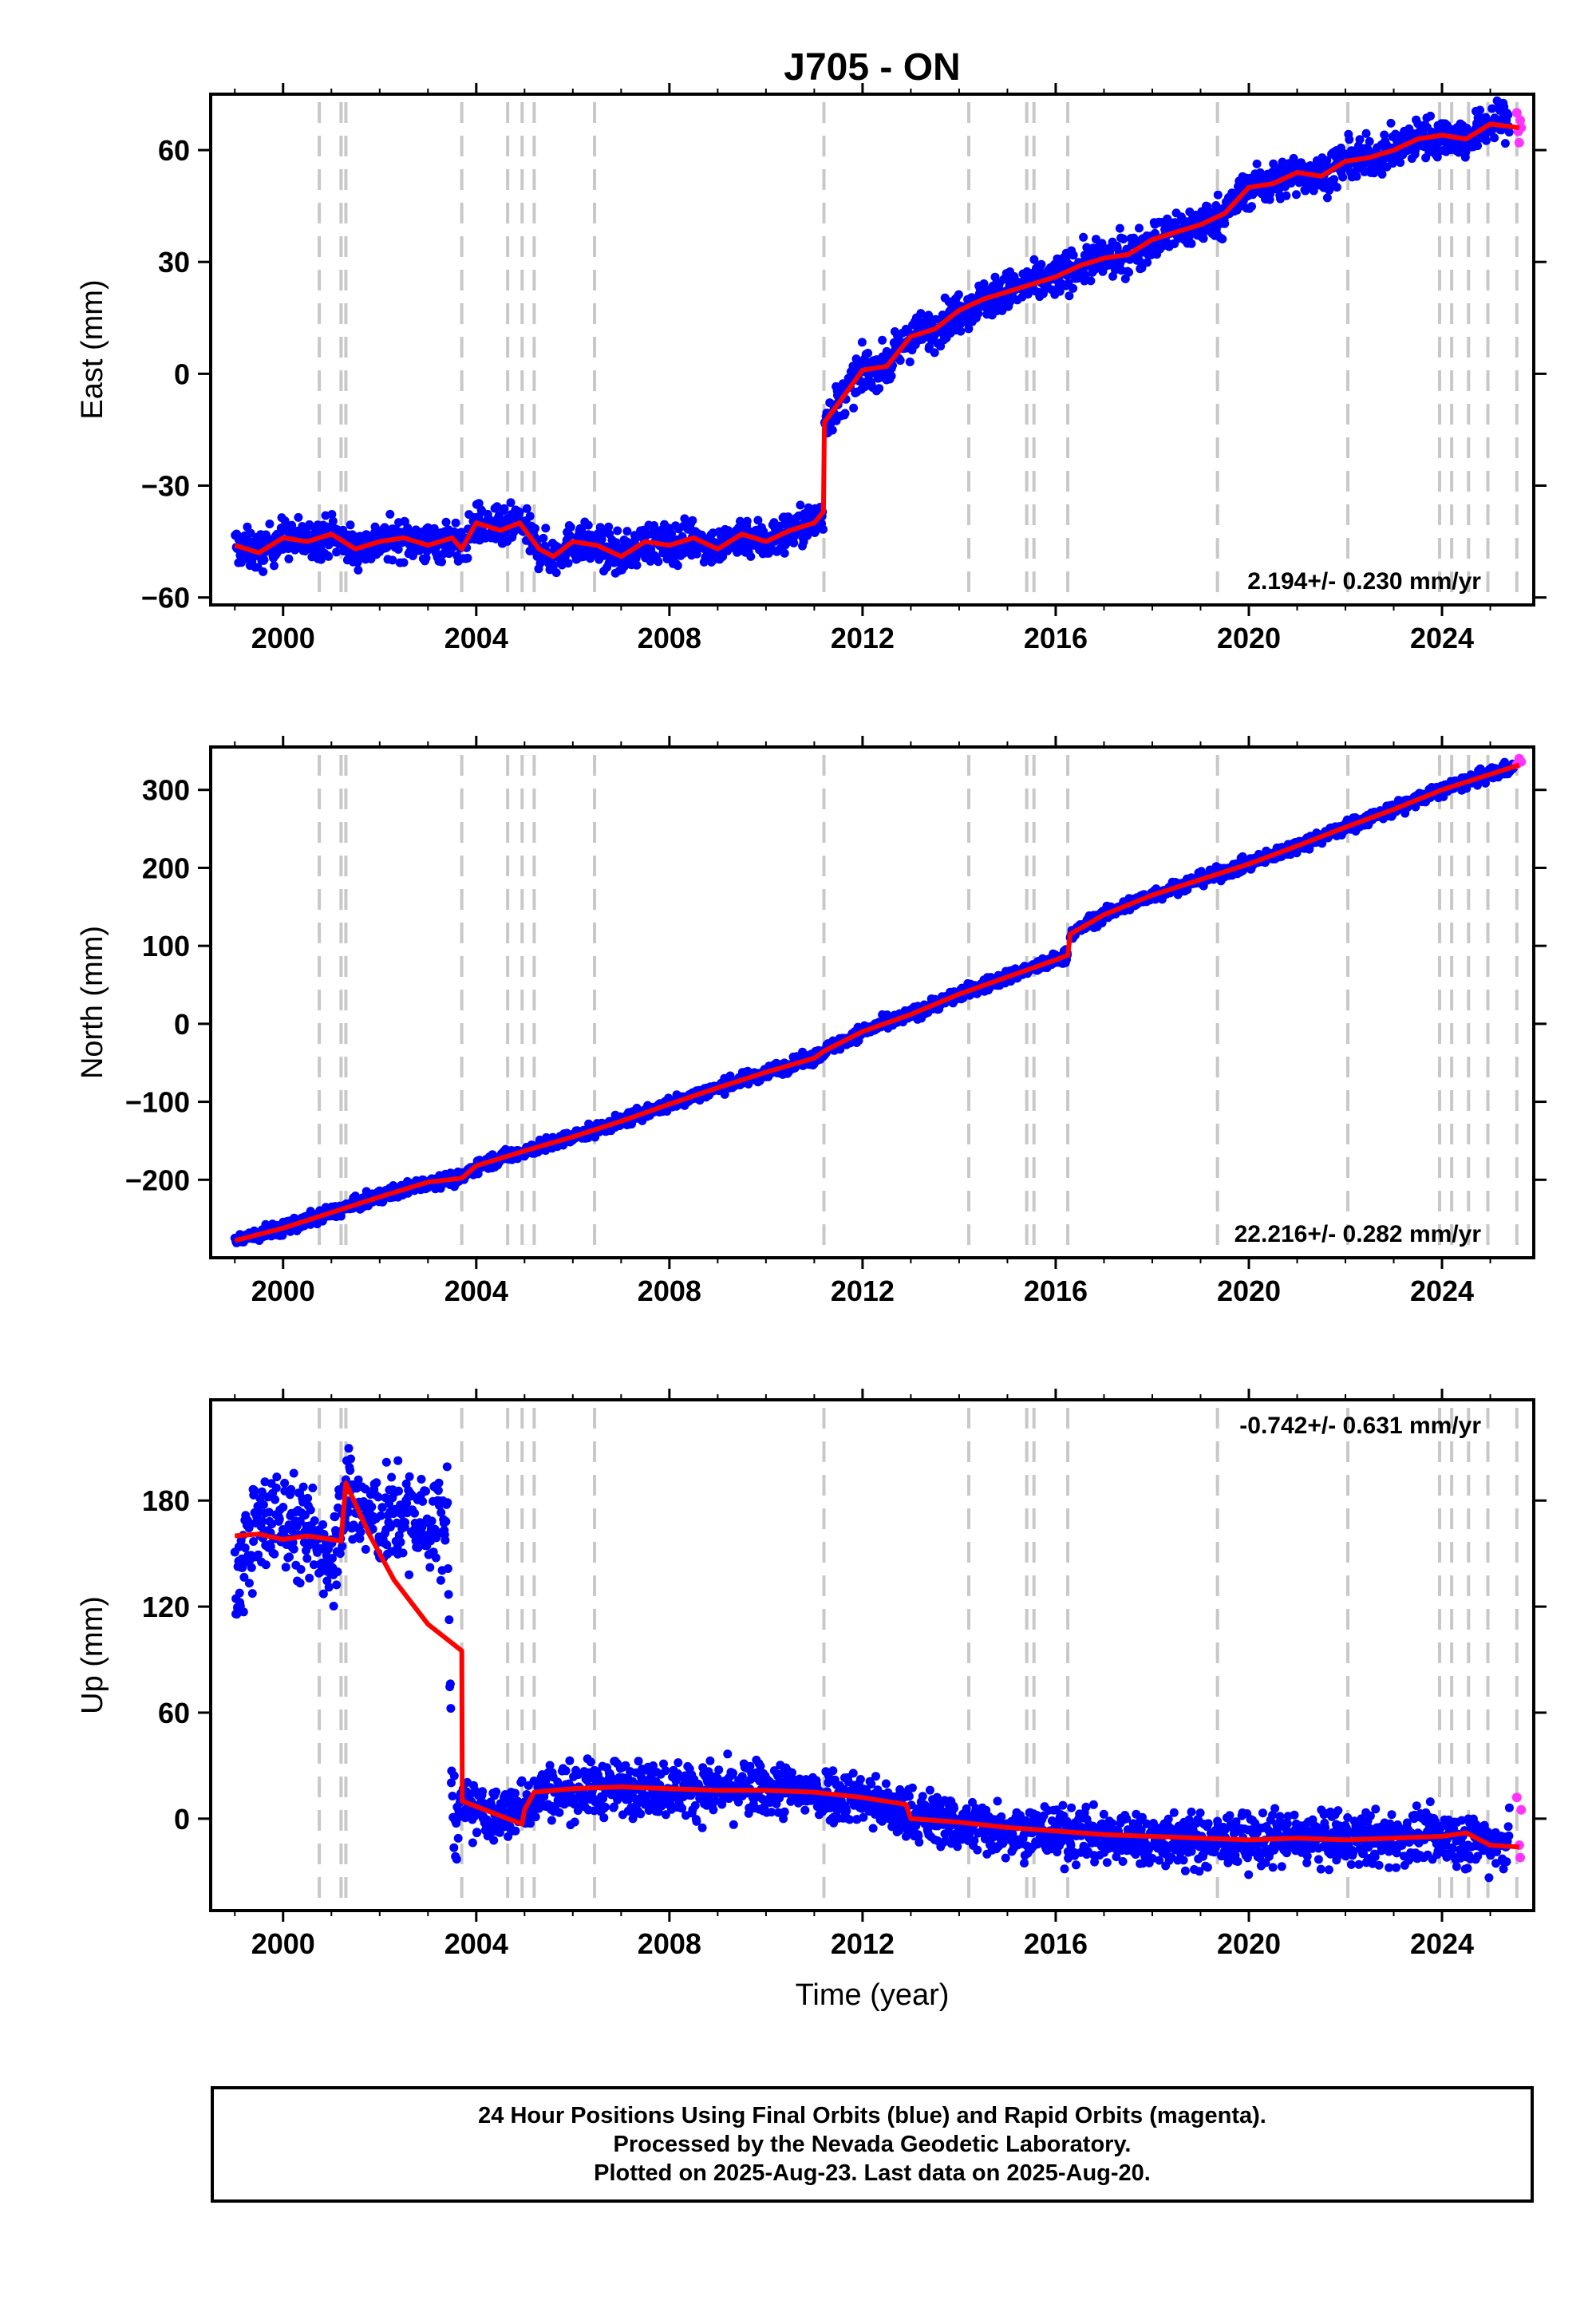 This screenshot has height=2316, width=1596. I want to click on y-tick-label: −30, so click(165, 486).